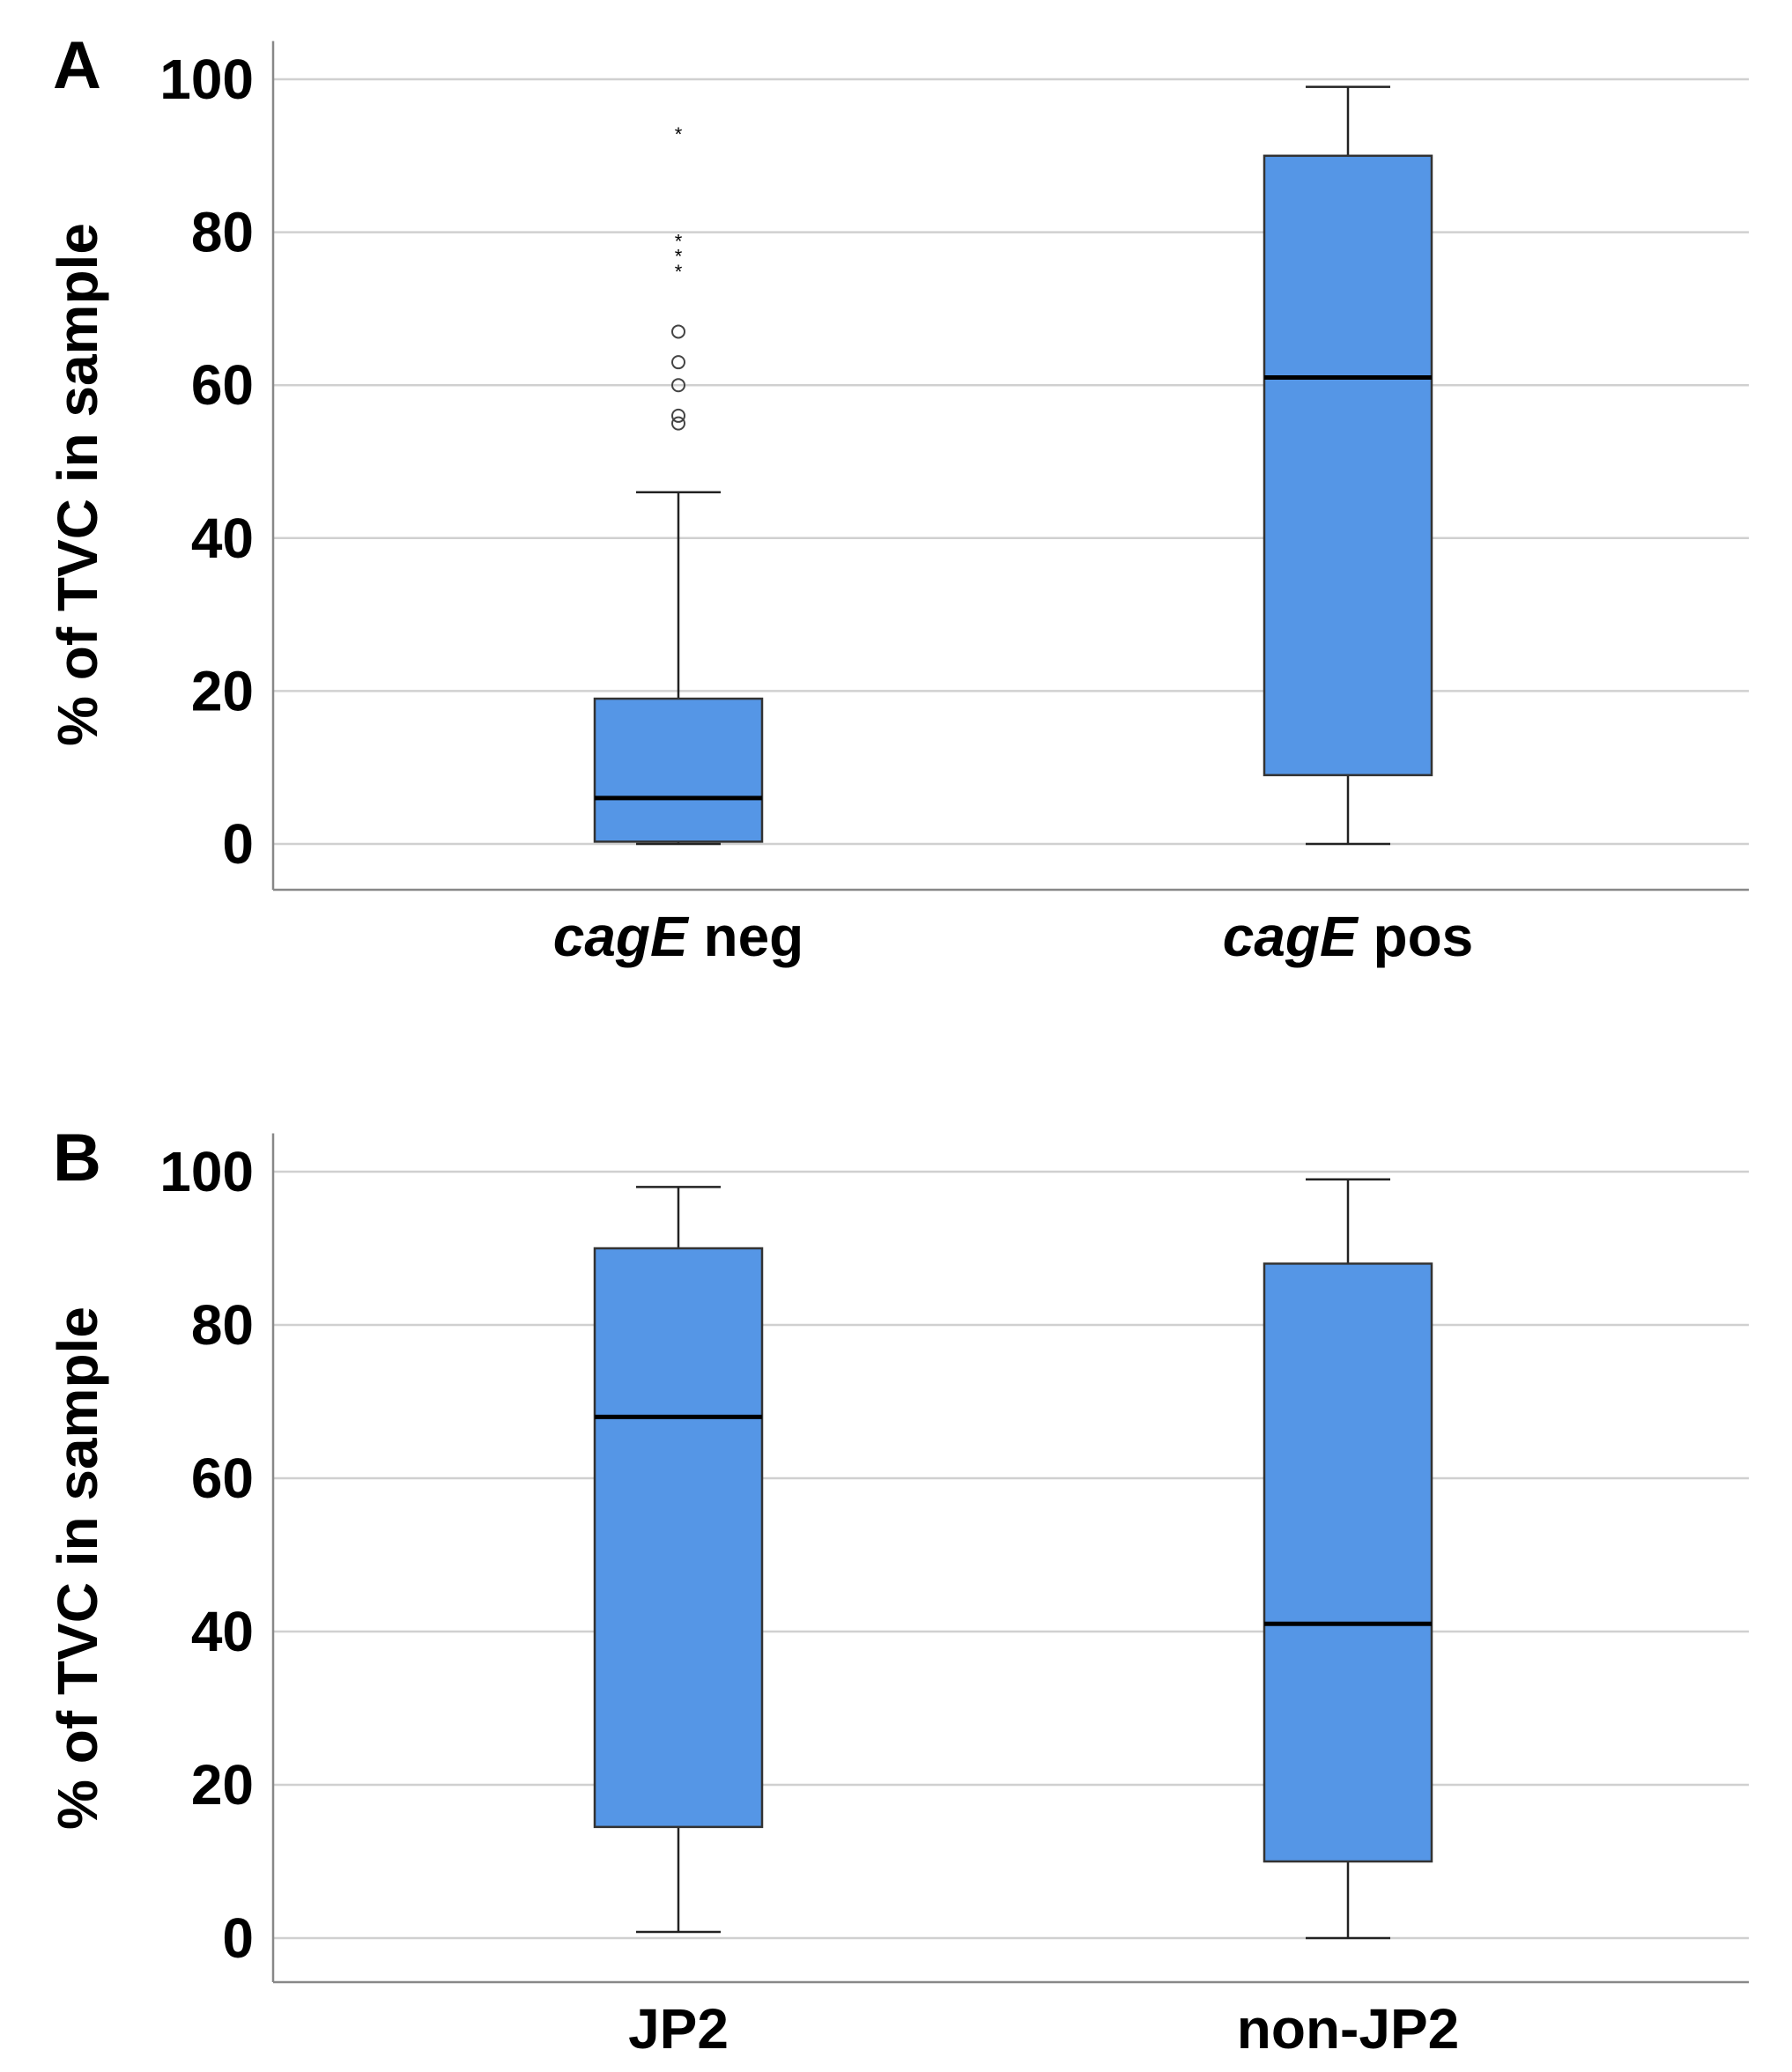  What do you see at coordinates (77, 1158) in the screenshot?
I see `panel-label: B` at bounding box center [77, 1158].